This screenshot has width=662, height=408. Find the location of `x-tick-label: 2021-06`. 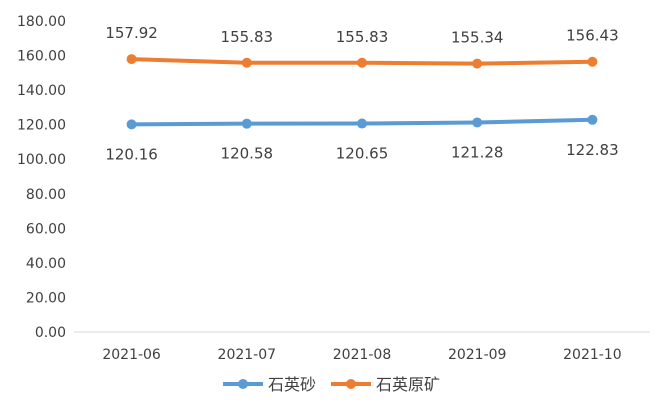

x-tick-label: 2021-06 is located at coordinates (131, 355).